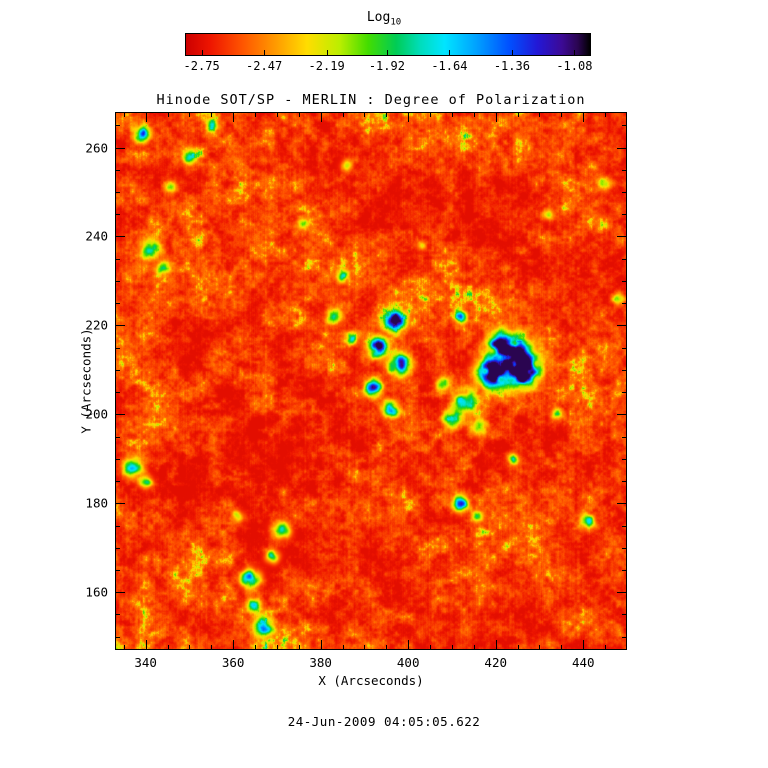  Describe the element at coordinates (388, 44) in the screenshot. I see `colorbar-gradient` at that location.